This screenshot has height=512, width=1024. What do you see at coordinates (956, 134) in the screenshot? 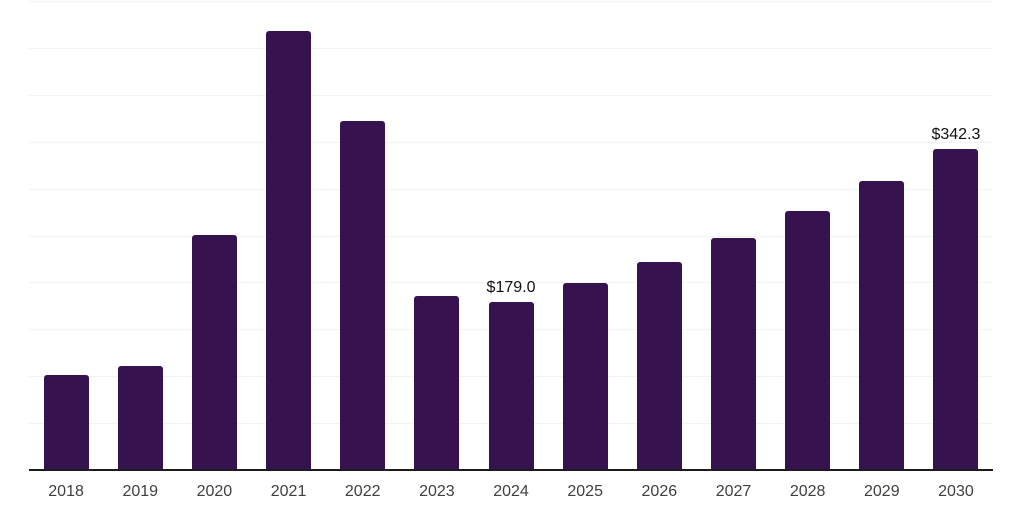
I see `bar-value-label-2030: $342.3` at bounding box center [956, 134].